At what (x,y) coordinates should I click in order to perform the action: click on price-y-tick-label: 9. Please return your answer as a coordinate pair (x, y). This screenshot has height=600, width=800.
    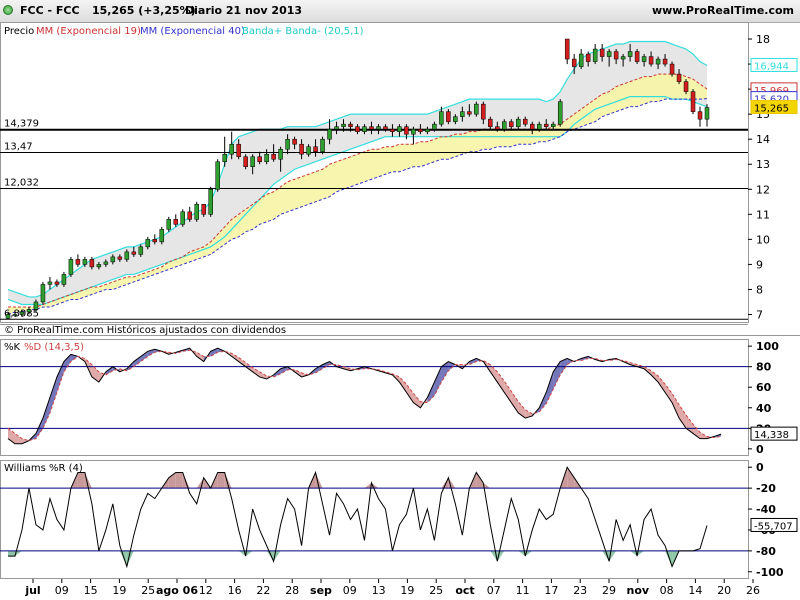
    Looking at the image, I should click on (759, 264).